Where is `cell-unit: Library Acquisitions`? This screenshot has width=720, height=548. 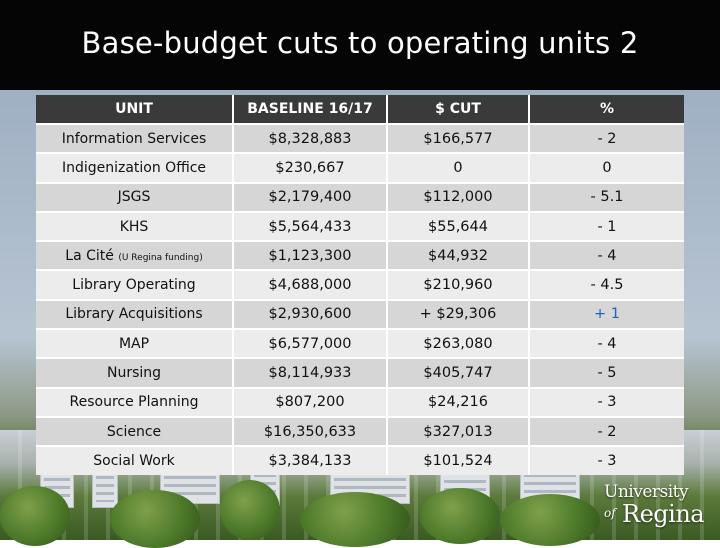 cell-unit: Library Acquisitions is located at coordinates (135, 313).